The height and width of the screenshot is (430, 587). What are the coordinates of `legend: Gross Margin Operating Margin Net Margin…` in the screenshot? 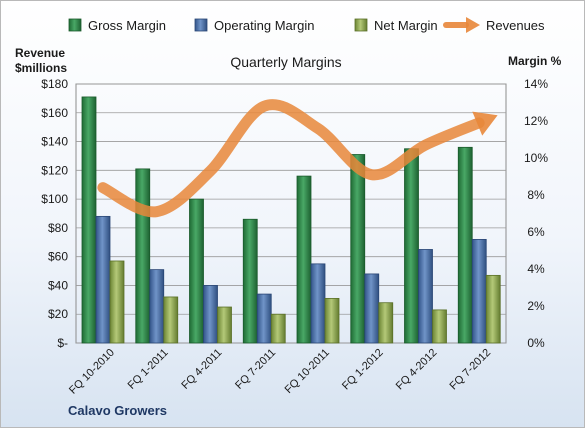 It's located at (306, 25).